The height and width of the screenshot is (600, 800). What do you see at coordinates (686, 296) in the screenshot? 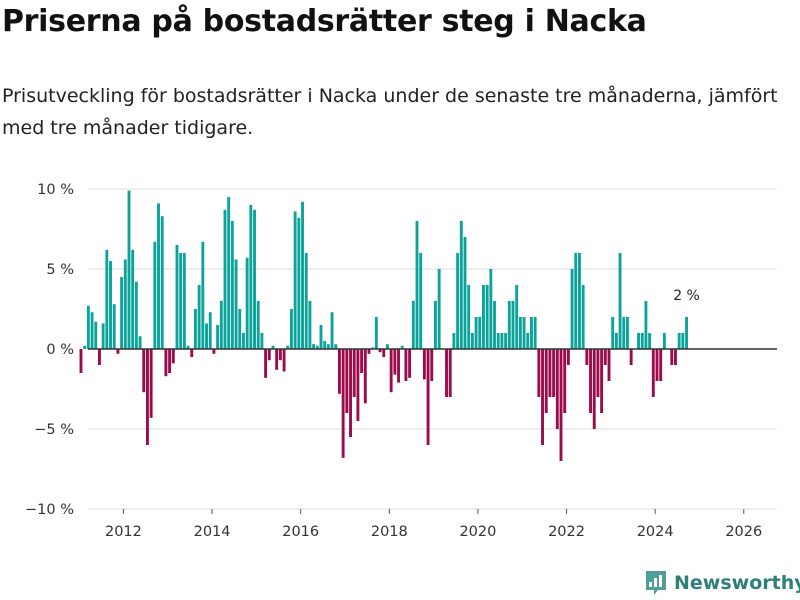
I see `latest-value-annotation: 2 %` at bounding box center [686, 296].